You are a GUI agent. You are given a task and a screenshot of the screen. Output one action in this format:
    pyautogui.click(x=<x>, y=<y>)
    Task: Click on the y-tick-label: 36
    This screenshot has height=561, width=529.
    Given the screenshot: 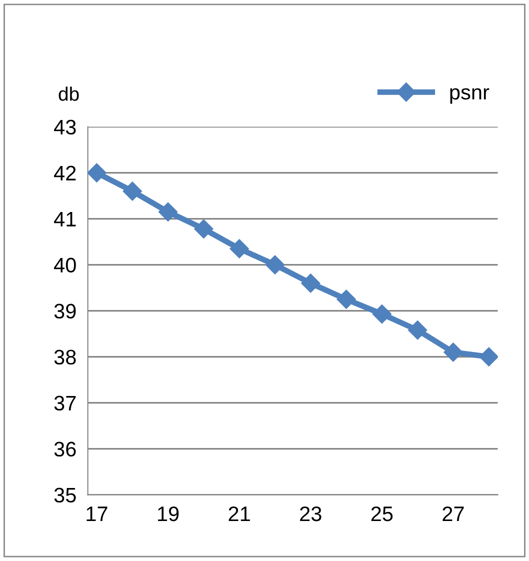 What is the action you would take?
    pyautogui.click(x=65, y=449)
    